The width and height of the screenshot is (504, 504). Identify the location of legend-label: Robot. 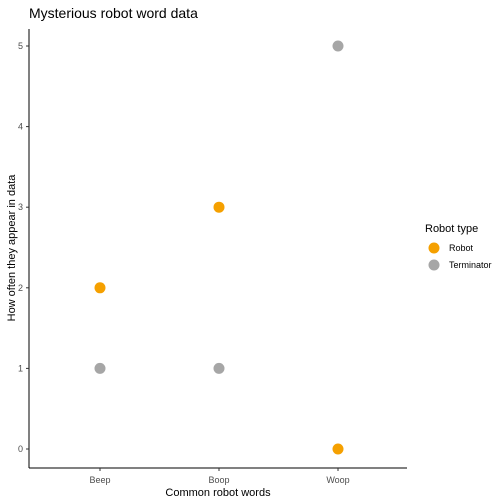
(461, 248).